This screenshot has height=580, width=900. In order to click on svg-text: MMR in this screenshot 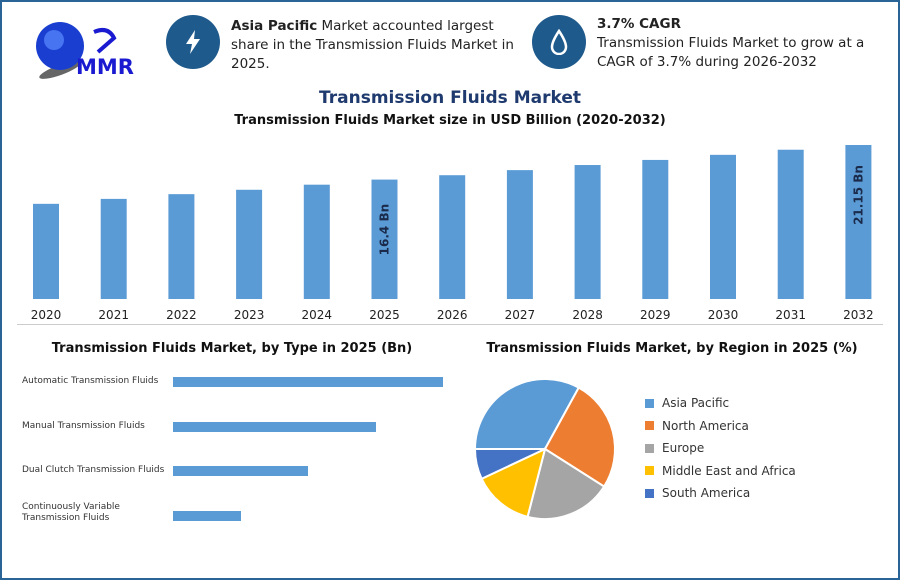, I will do `click(105, 67)`.